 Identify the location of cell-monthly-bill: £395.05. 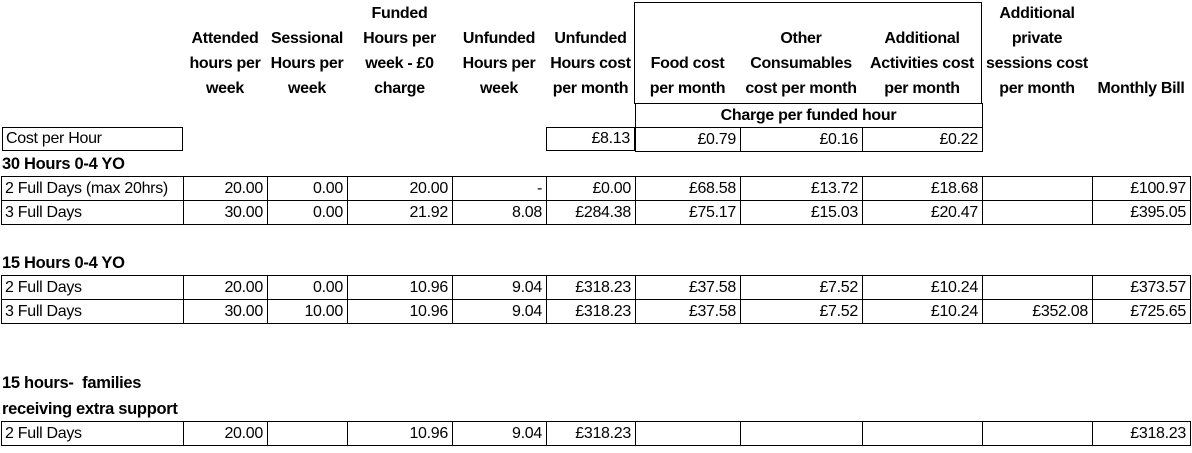
(1141, 212).